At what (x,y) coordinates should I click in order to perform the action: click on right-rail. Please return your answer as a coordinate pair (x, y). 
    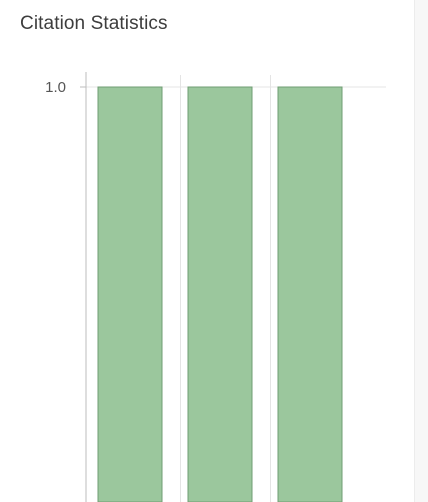
    Looking at the image, I should click on (421, 251).